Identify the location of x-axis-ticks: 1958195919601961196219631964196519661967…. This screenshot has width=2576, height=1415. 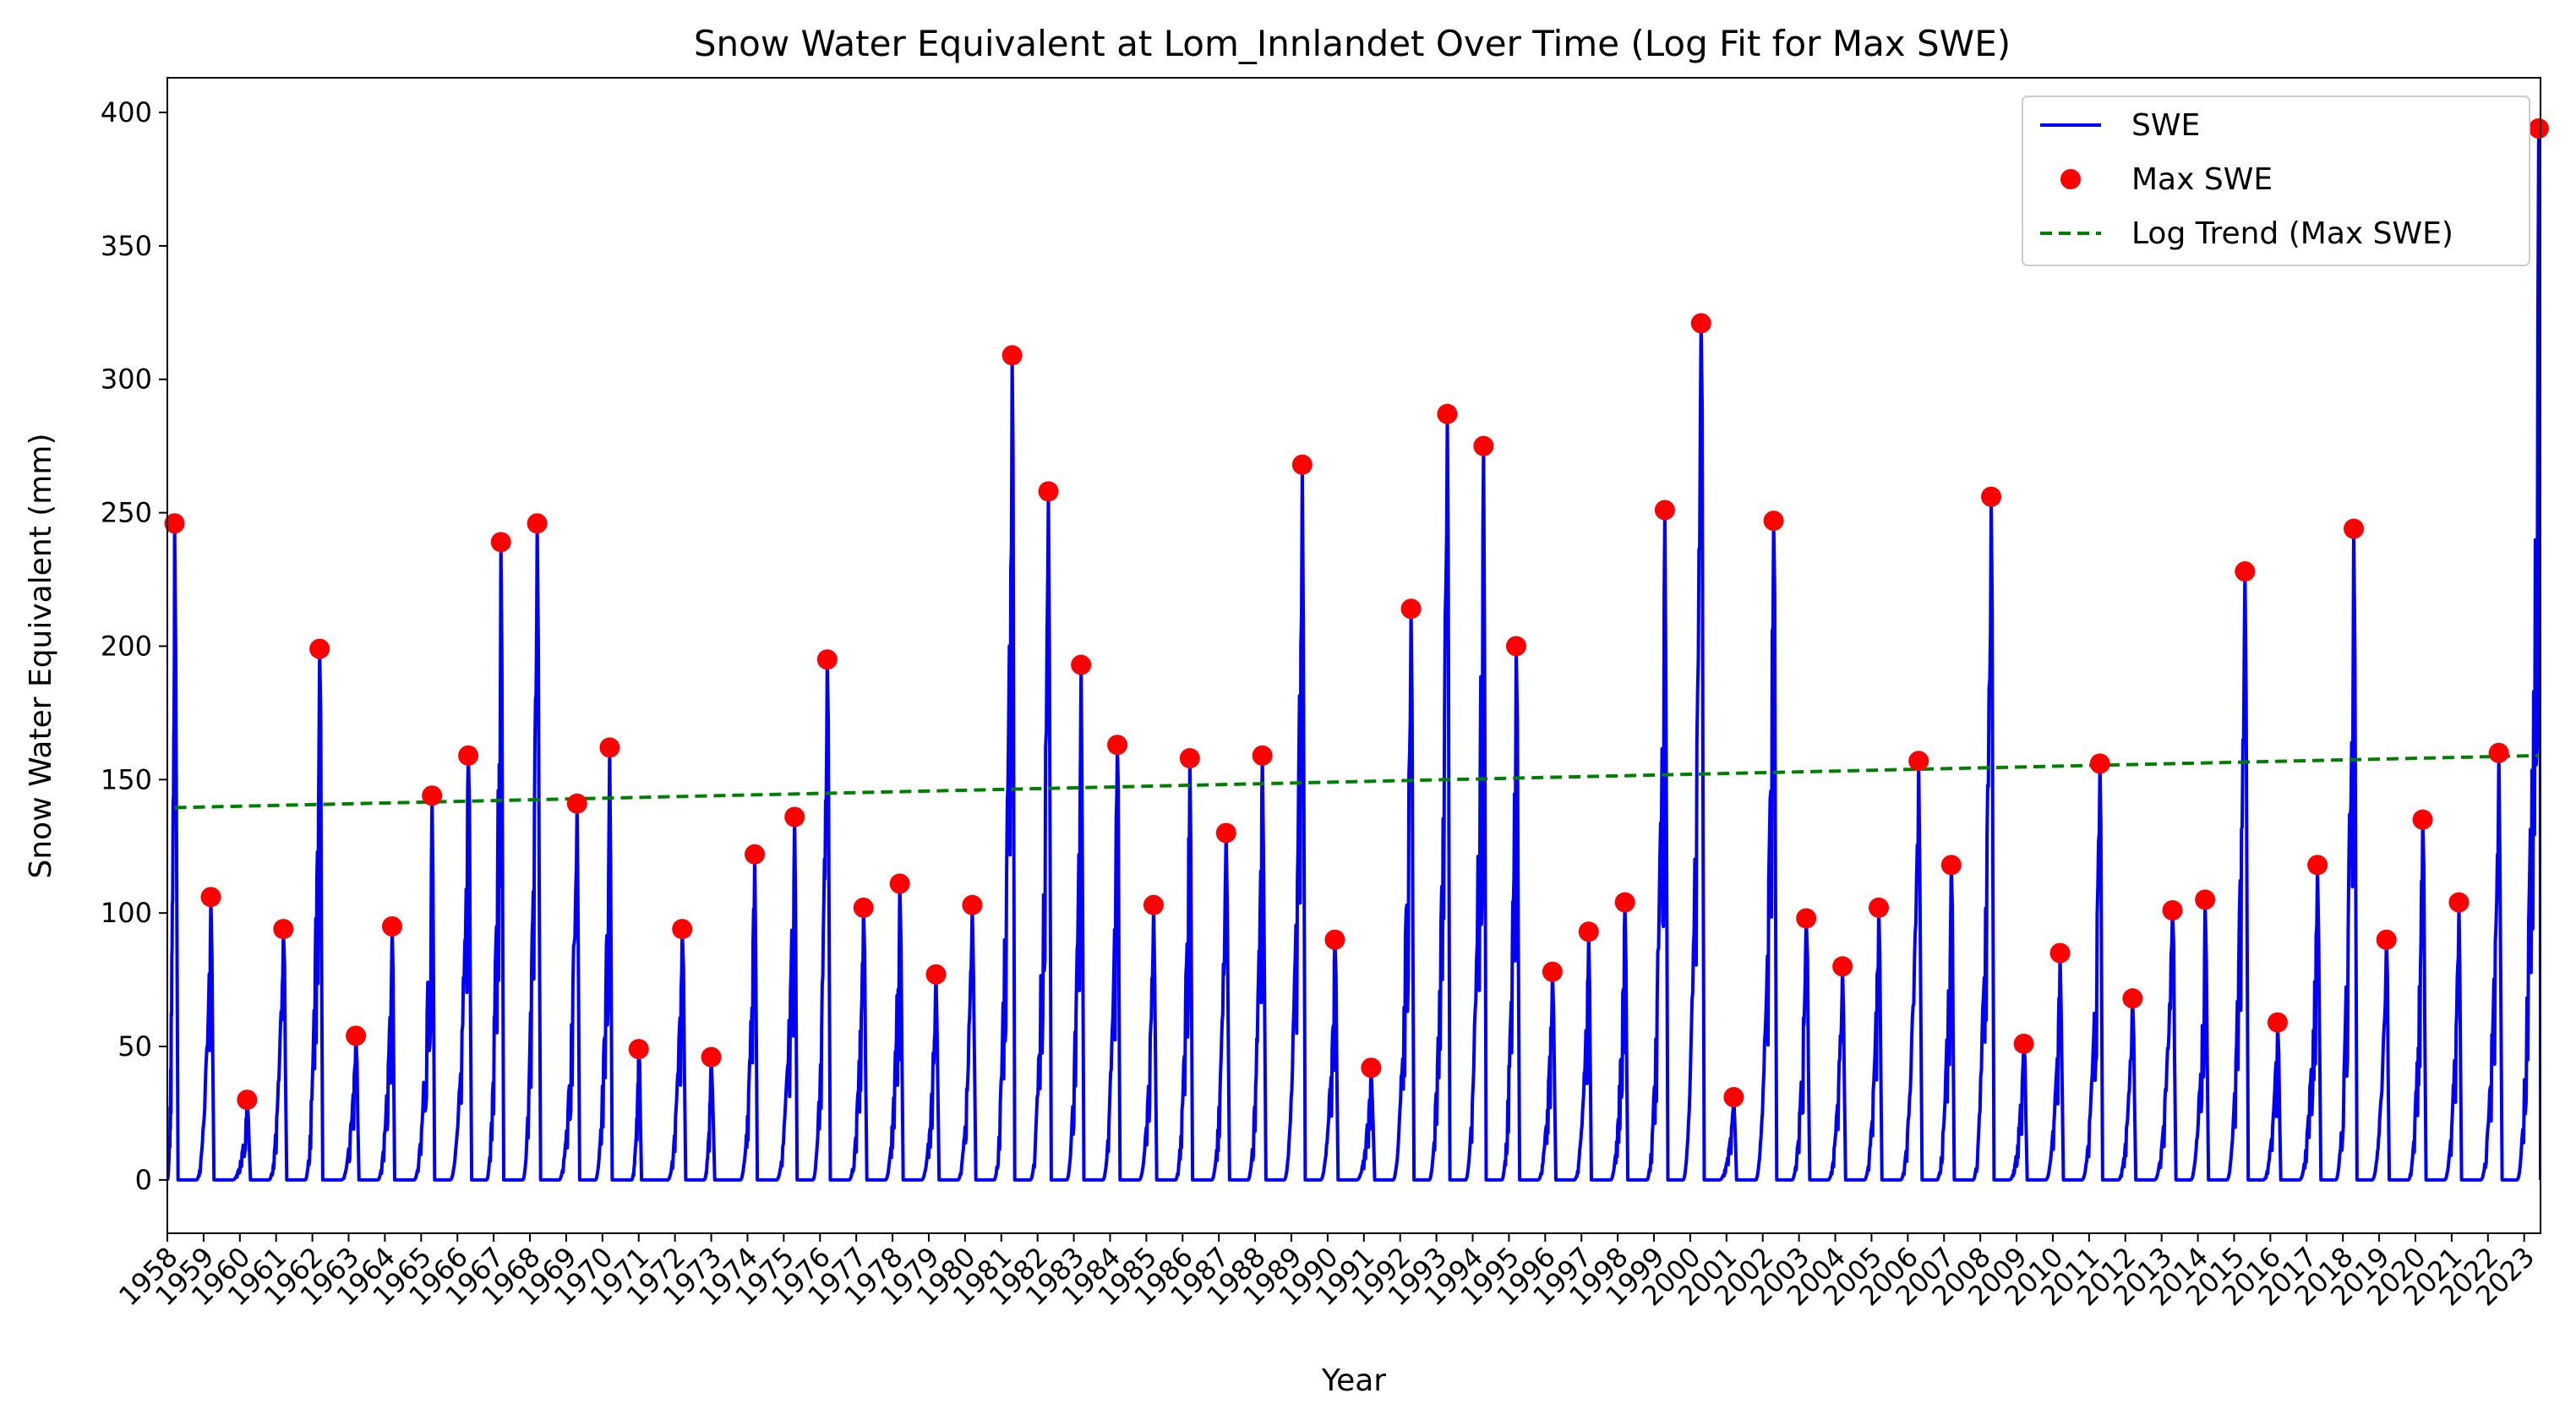
(1326, 1272).